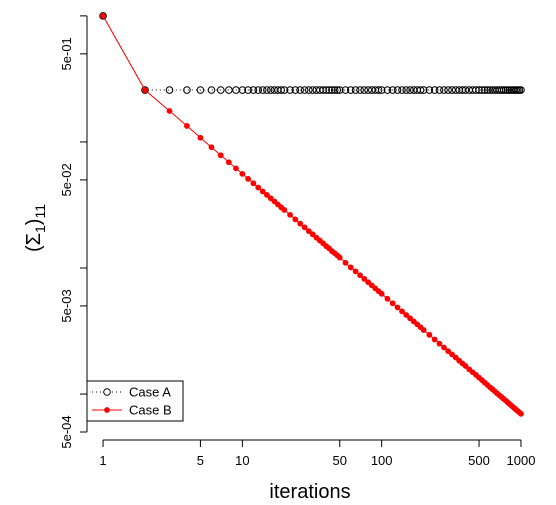  Describe the element at coordinates (309, 492) in the screenshot. I see `x-axis-label: iterations` at that location.